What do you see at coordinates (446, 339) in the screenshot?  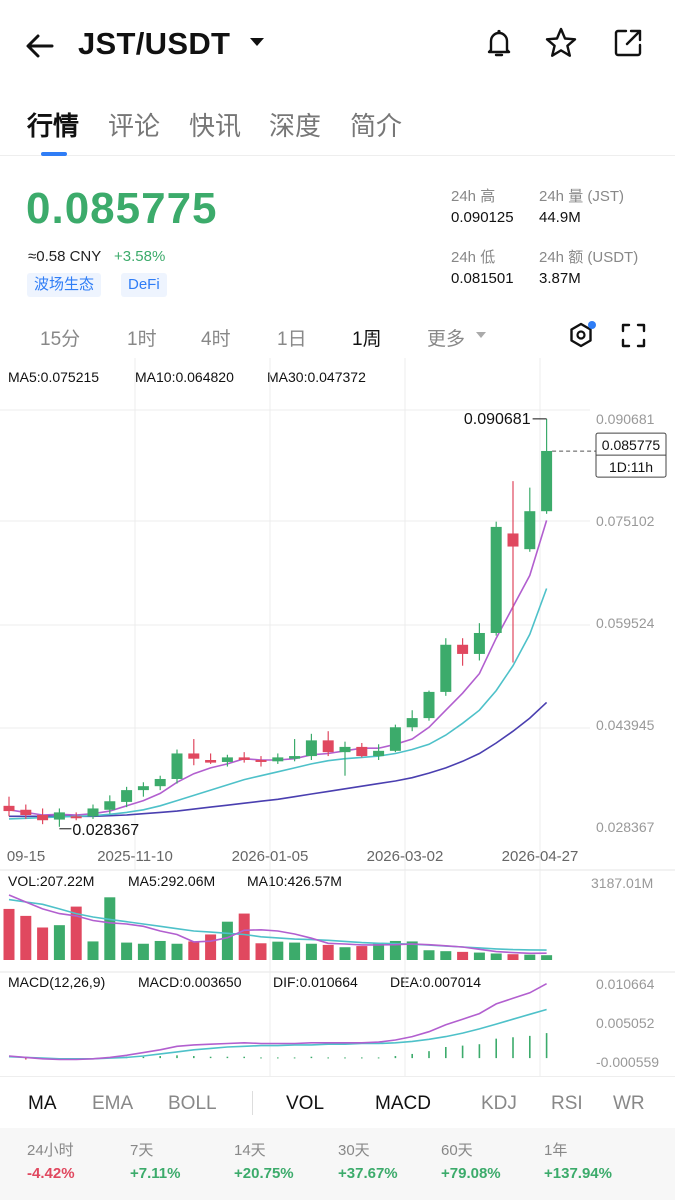 I see `period-more: 更多` at bounding box center [446, 339].